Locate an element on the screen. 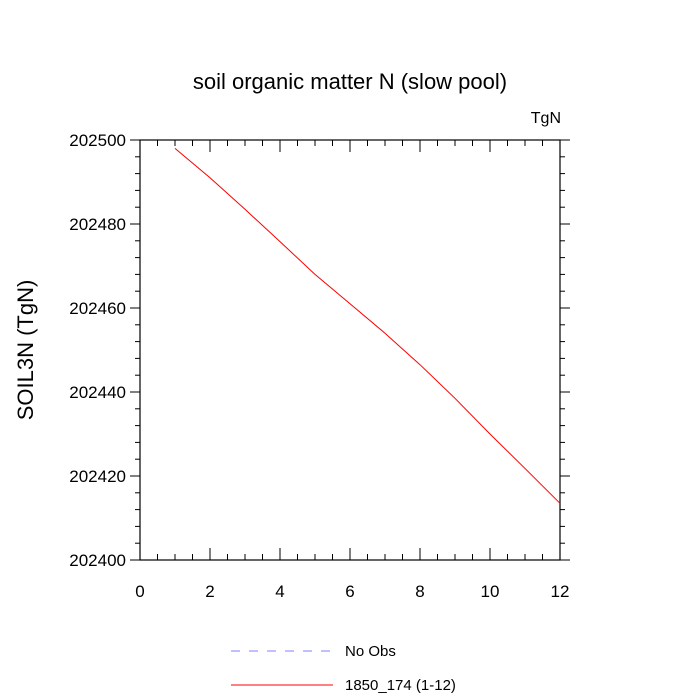 This screenshot has width=700, height=700. x-tick-label: 0 is located at coordinates (139, 591).